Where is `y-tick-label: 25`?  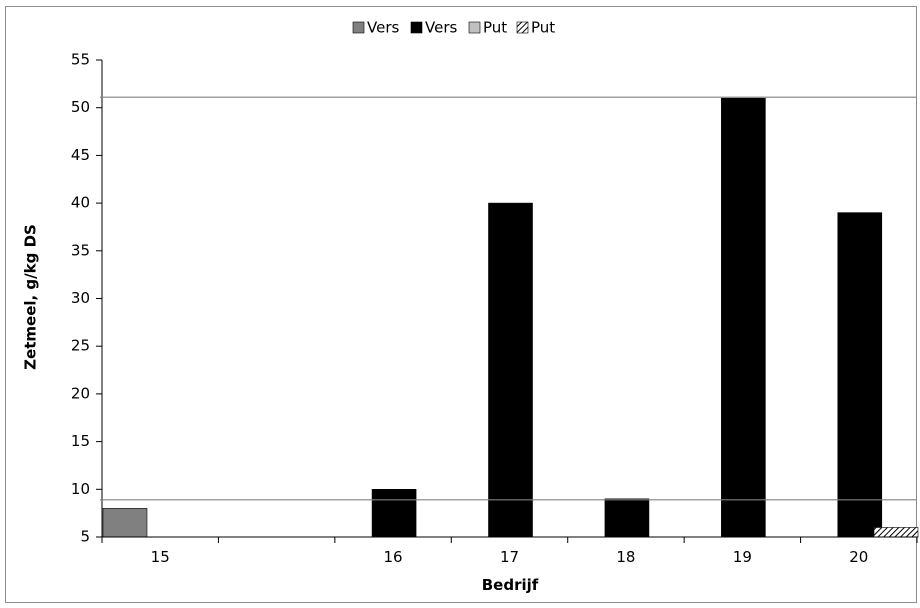 y-tick-label: 25 is located at coordinates (80, 346).